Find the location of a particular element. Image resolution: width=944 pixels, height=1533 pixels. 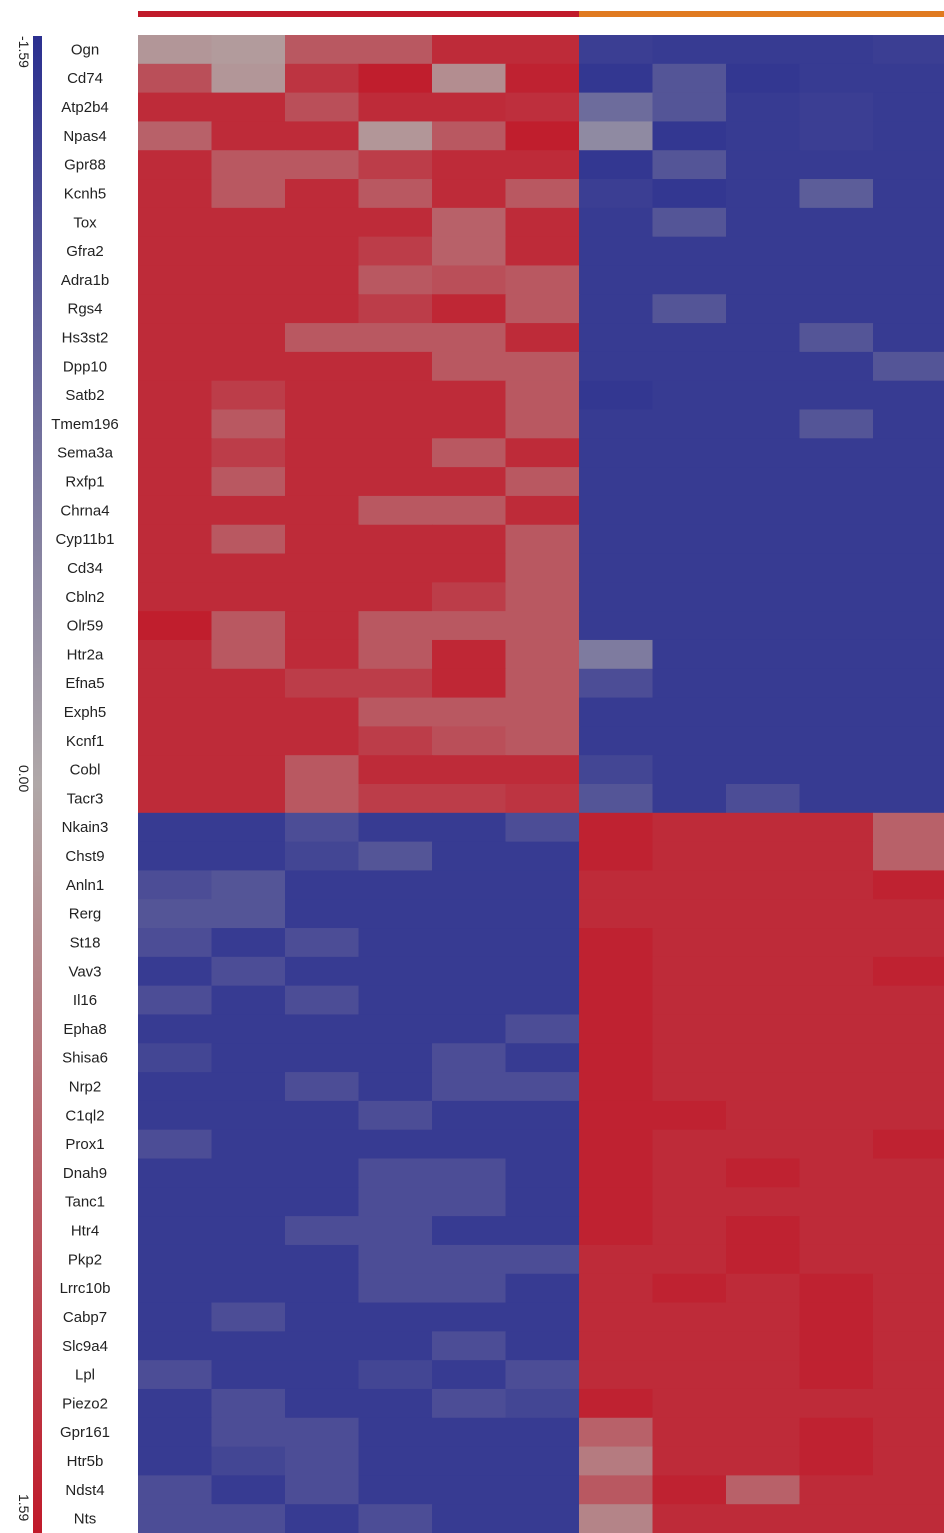

row-label: Pkp2 is located at coordinates (85, 1259).